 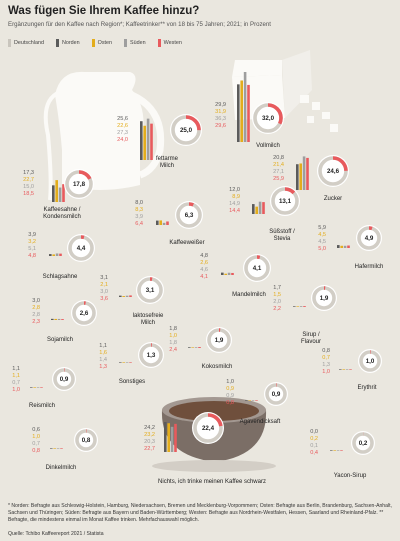 What do you see at coordinates (282, 232) in the screenshot?
I see `category-label-süßstoff-stevia-1: Süßstoff /` at bounding box center [282, 232].